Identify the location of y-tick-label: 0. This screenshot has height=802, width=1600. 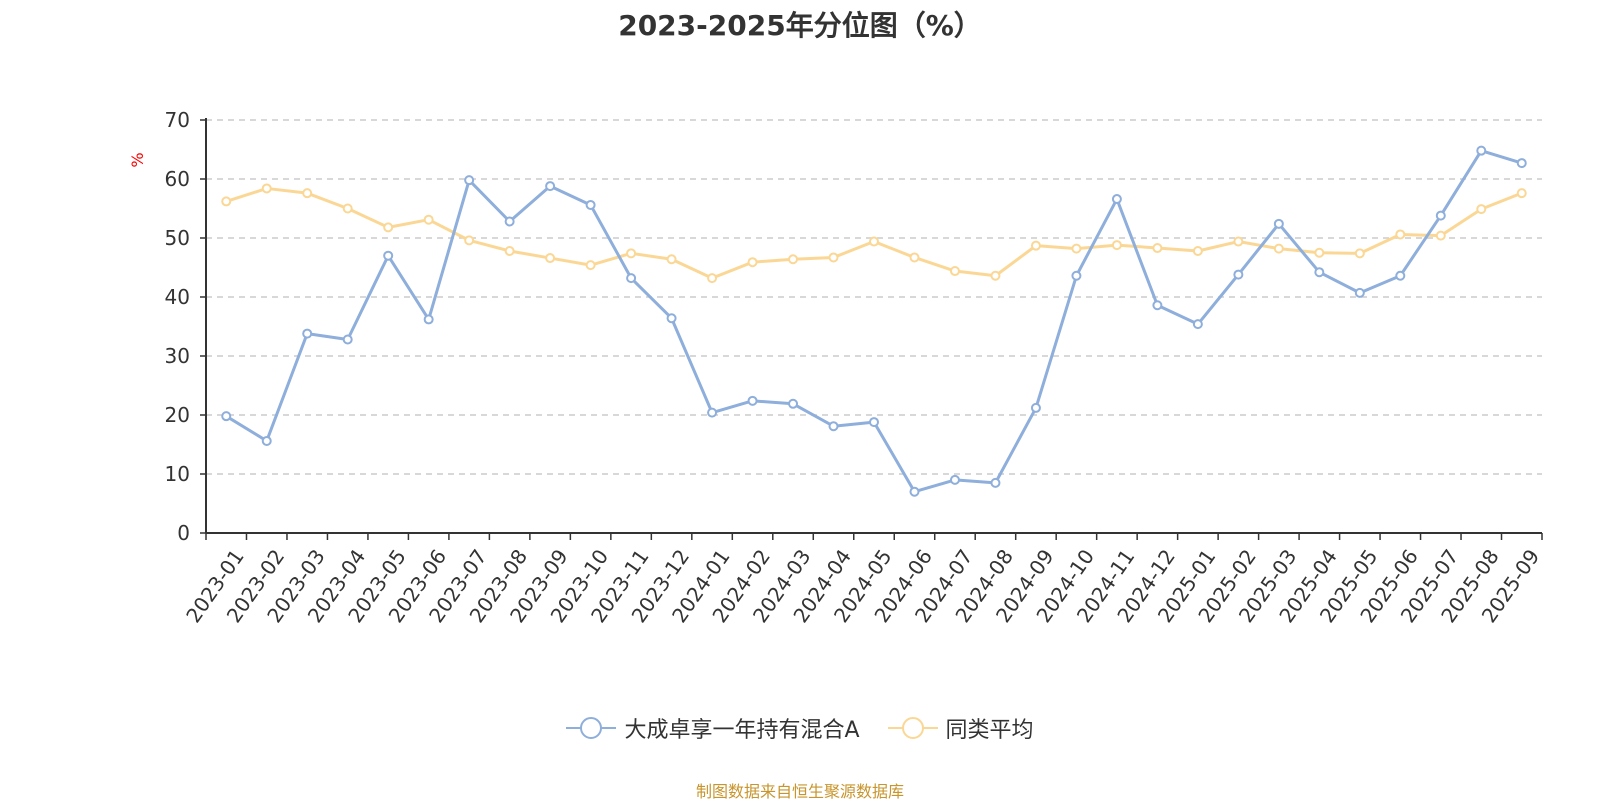
(183, 533).